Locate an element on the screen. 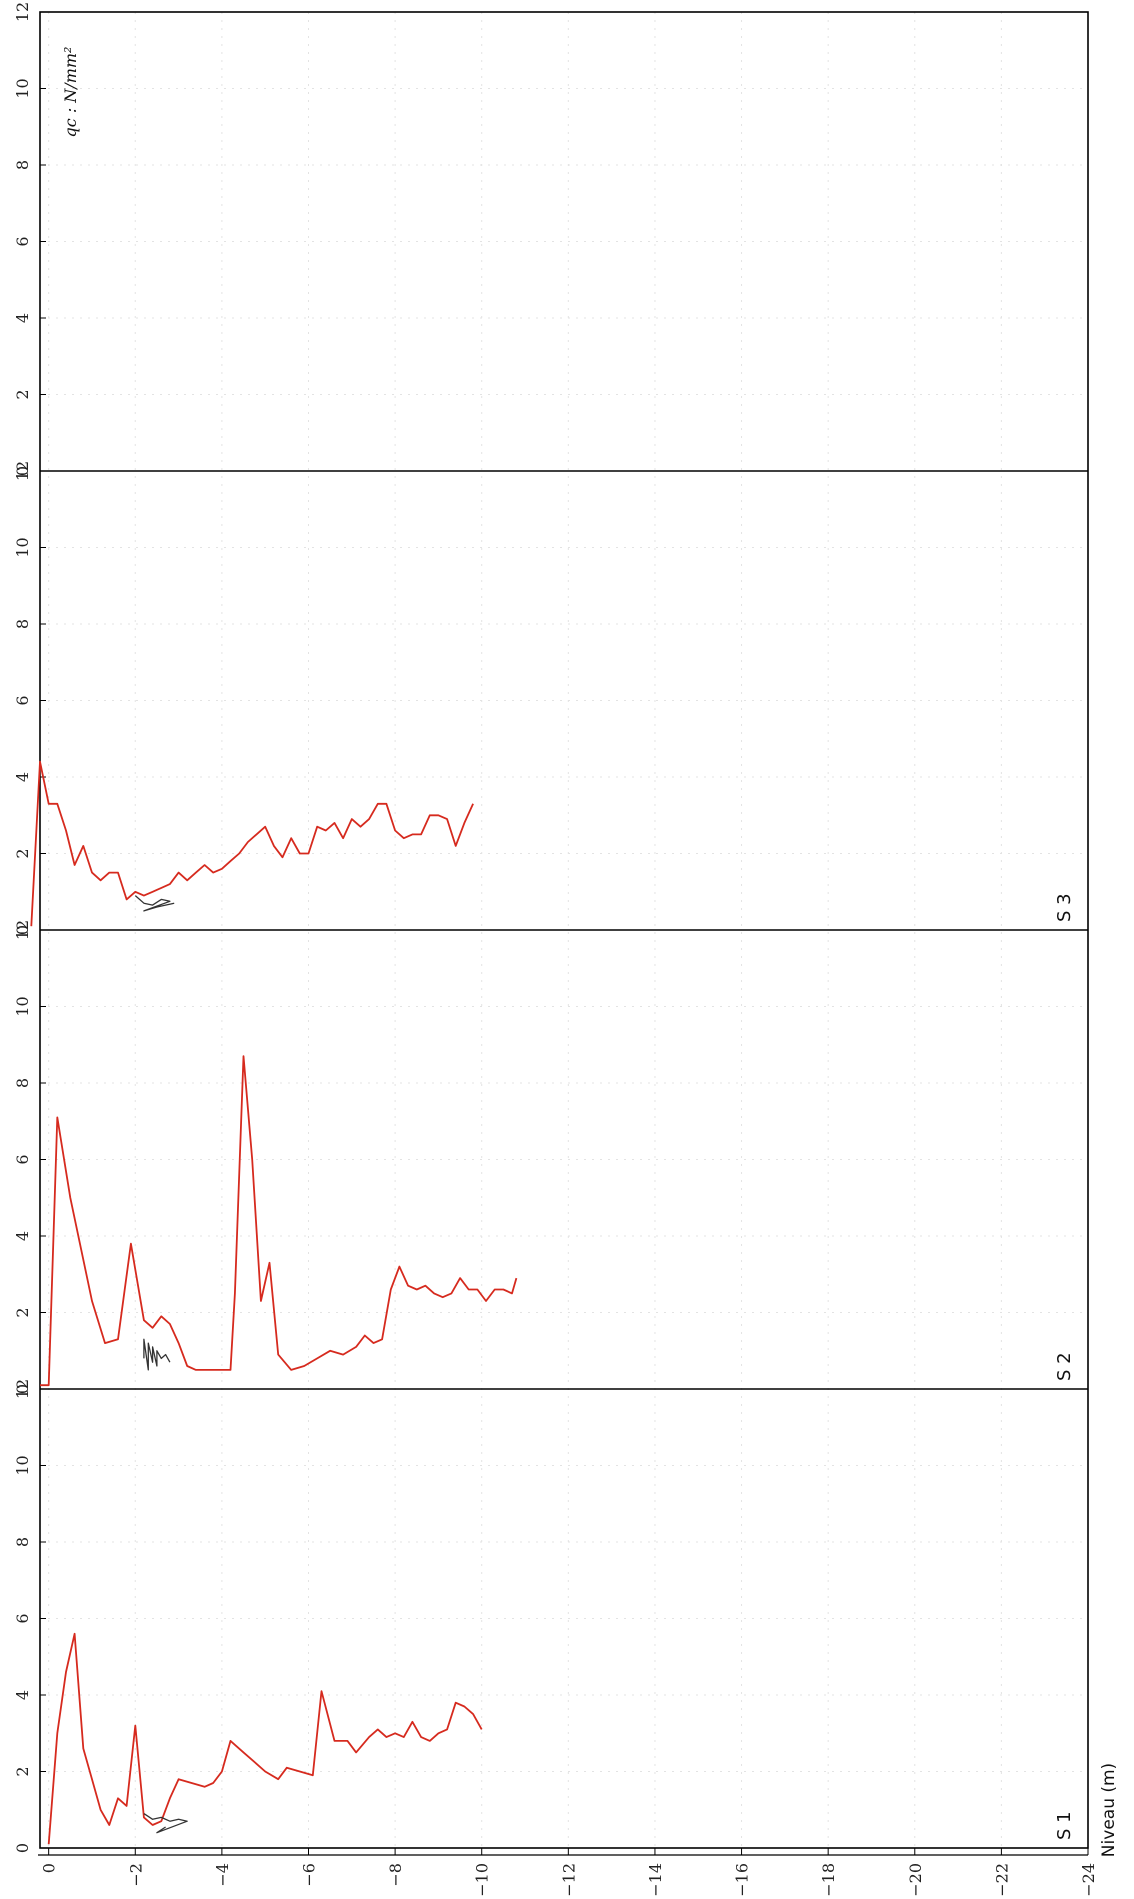 The height and width of the screenshot is (1899, 1134). panel-label: S 1 is located at coordinates (1064, 1825).